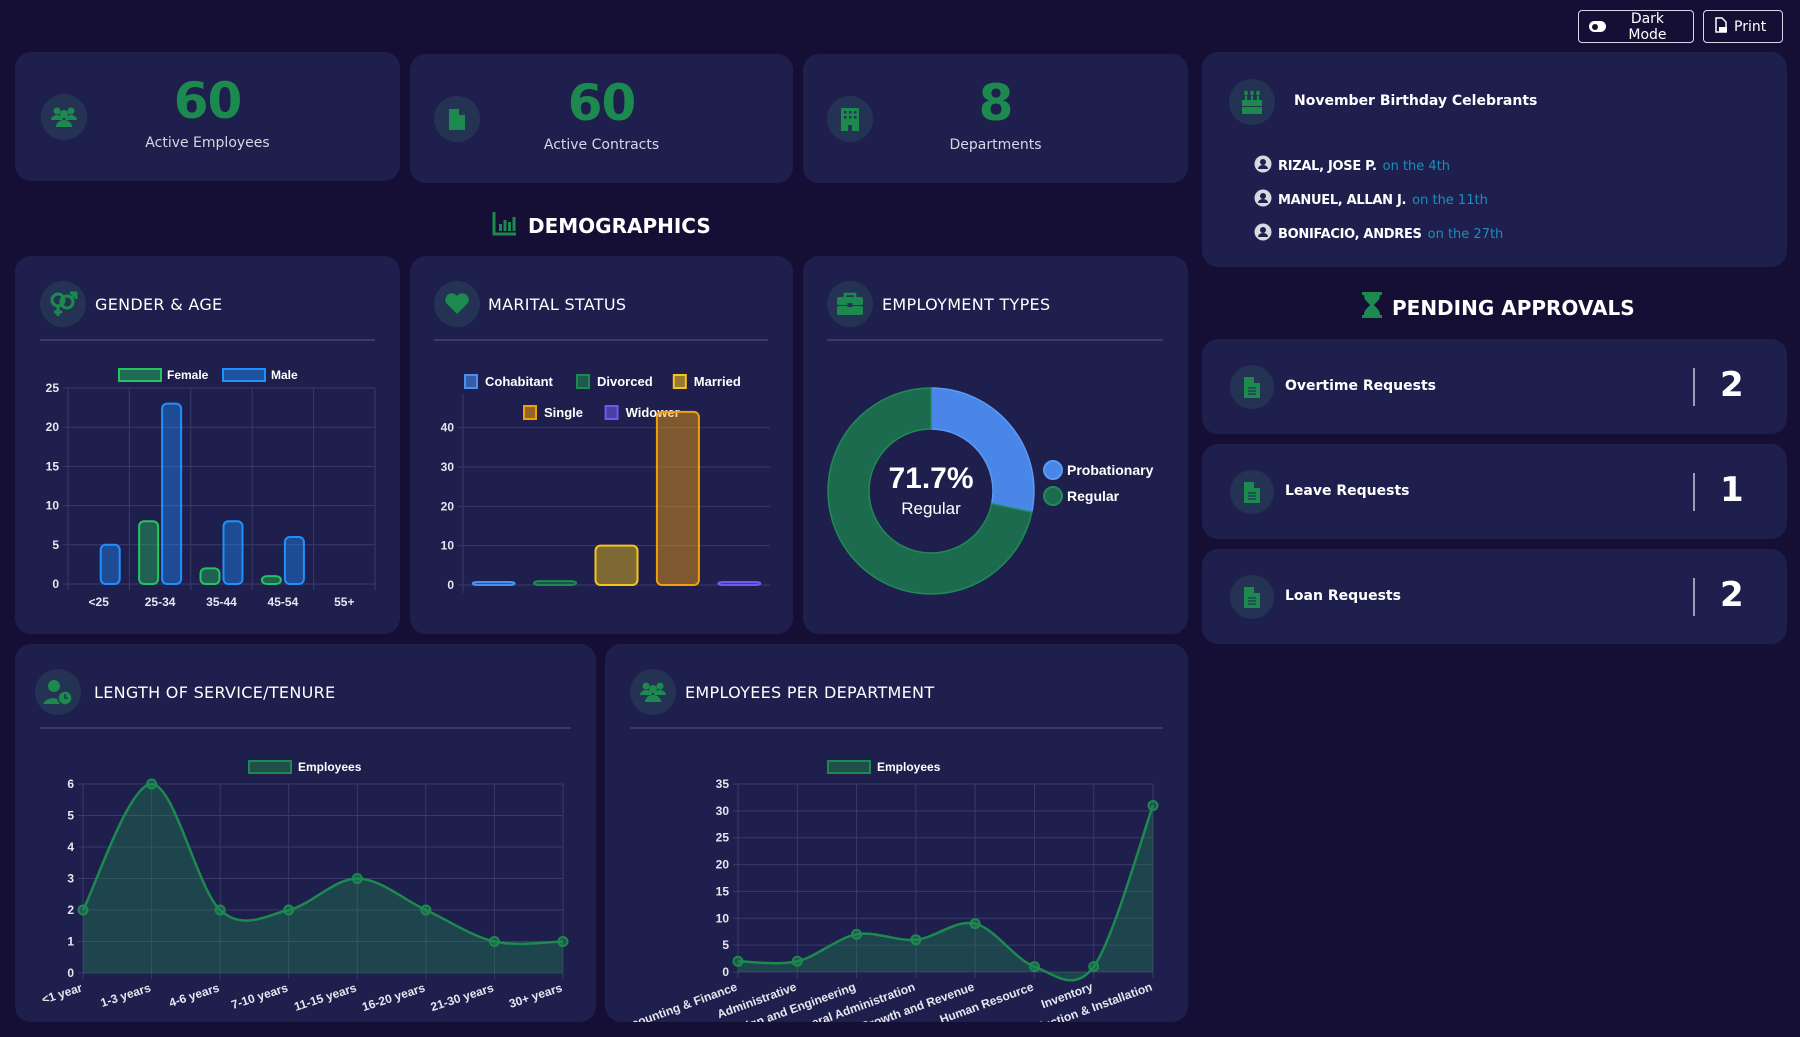  Describe the element at coordinates (555, 583) in the screenshot. I see `bar-divorced` at that location.